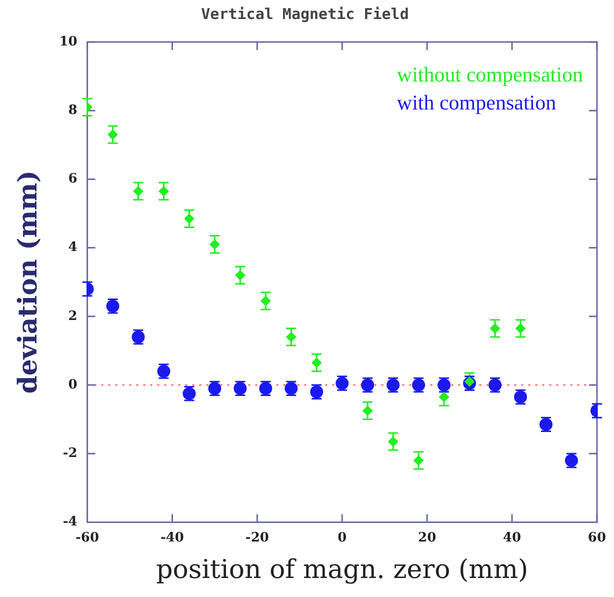  I want to click on x-axis-title: position of magn. zero (mm), so click(342, 570).